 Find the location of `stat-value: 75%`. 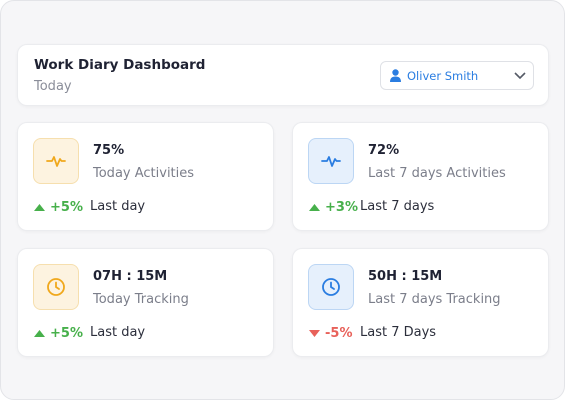

stat-value: 75% is located at coordinates (109, 150).